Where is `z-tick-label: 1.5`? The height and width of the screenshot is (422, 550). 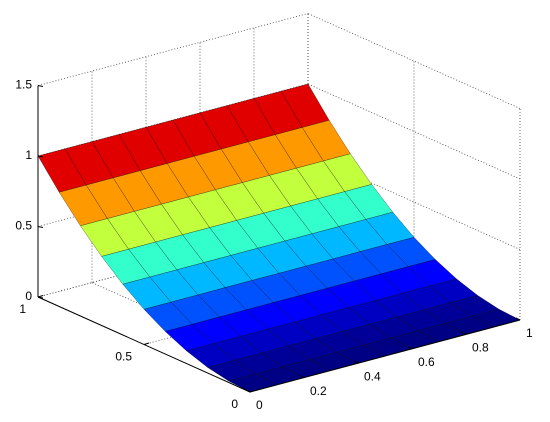 z-tick-label: 1.5 is located at coordinates (23, 85).